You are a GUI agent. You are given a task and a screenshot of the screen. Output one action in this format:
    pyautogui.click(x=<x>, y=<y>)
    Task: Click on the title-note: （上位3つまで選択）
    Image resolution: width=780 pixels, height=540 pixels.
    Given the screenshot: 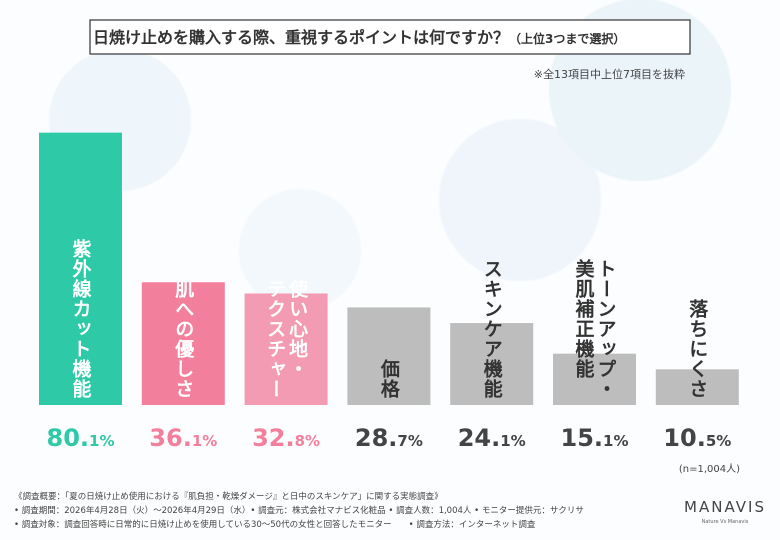 What is the action you would take?
    pyautogui.click(x=567, y=38)
    